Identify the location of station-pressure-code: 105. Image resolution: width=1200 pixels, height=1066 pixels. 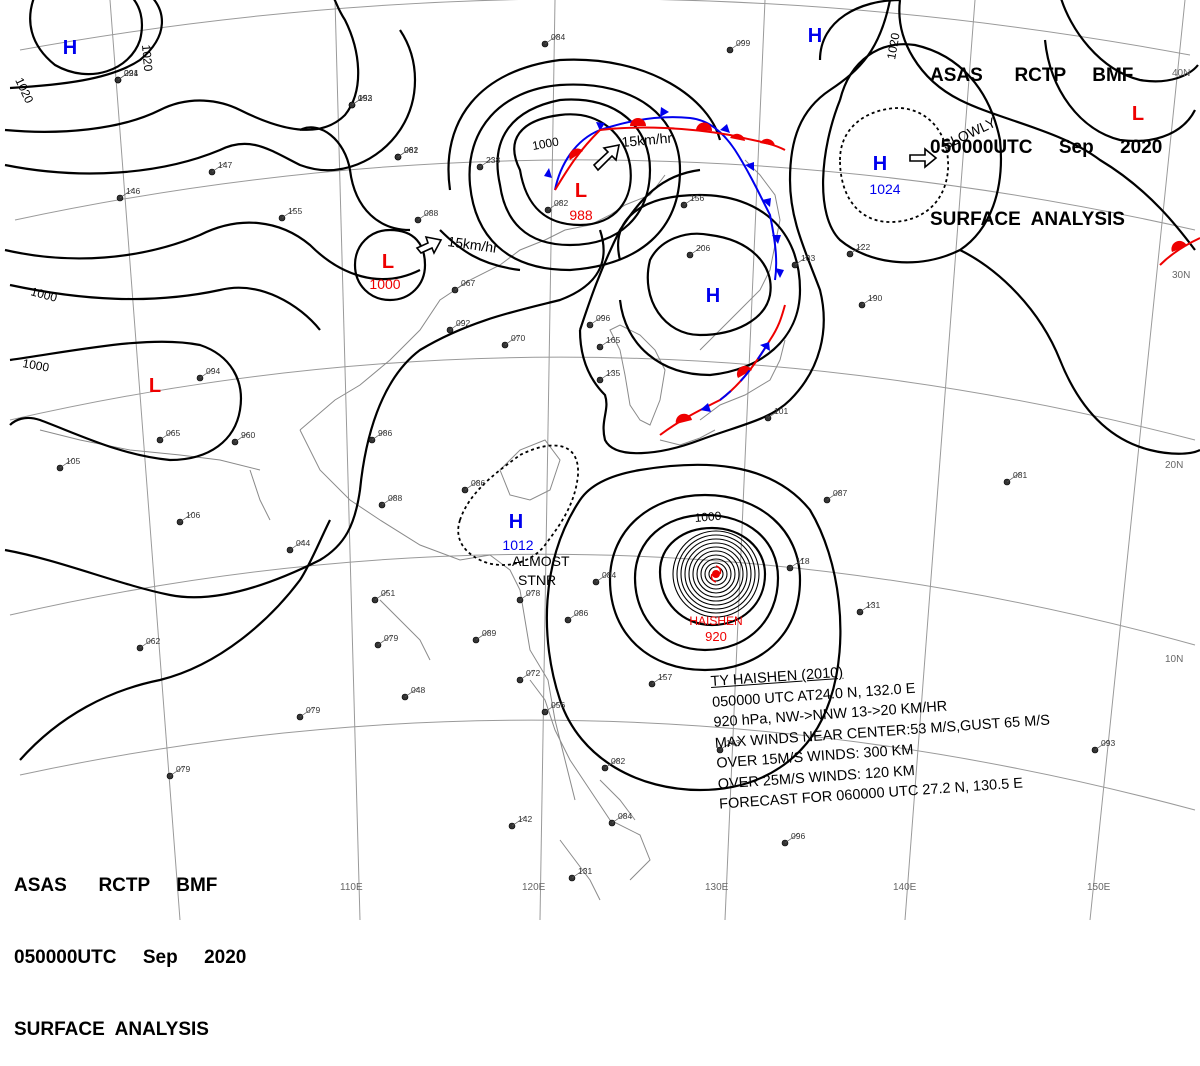
(73, 461).